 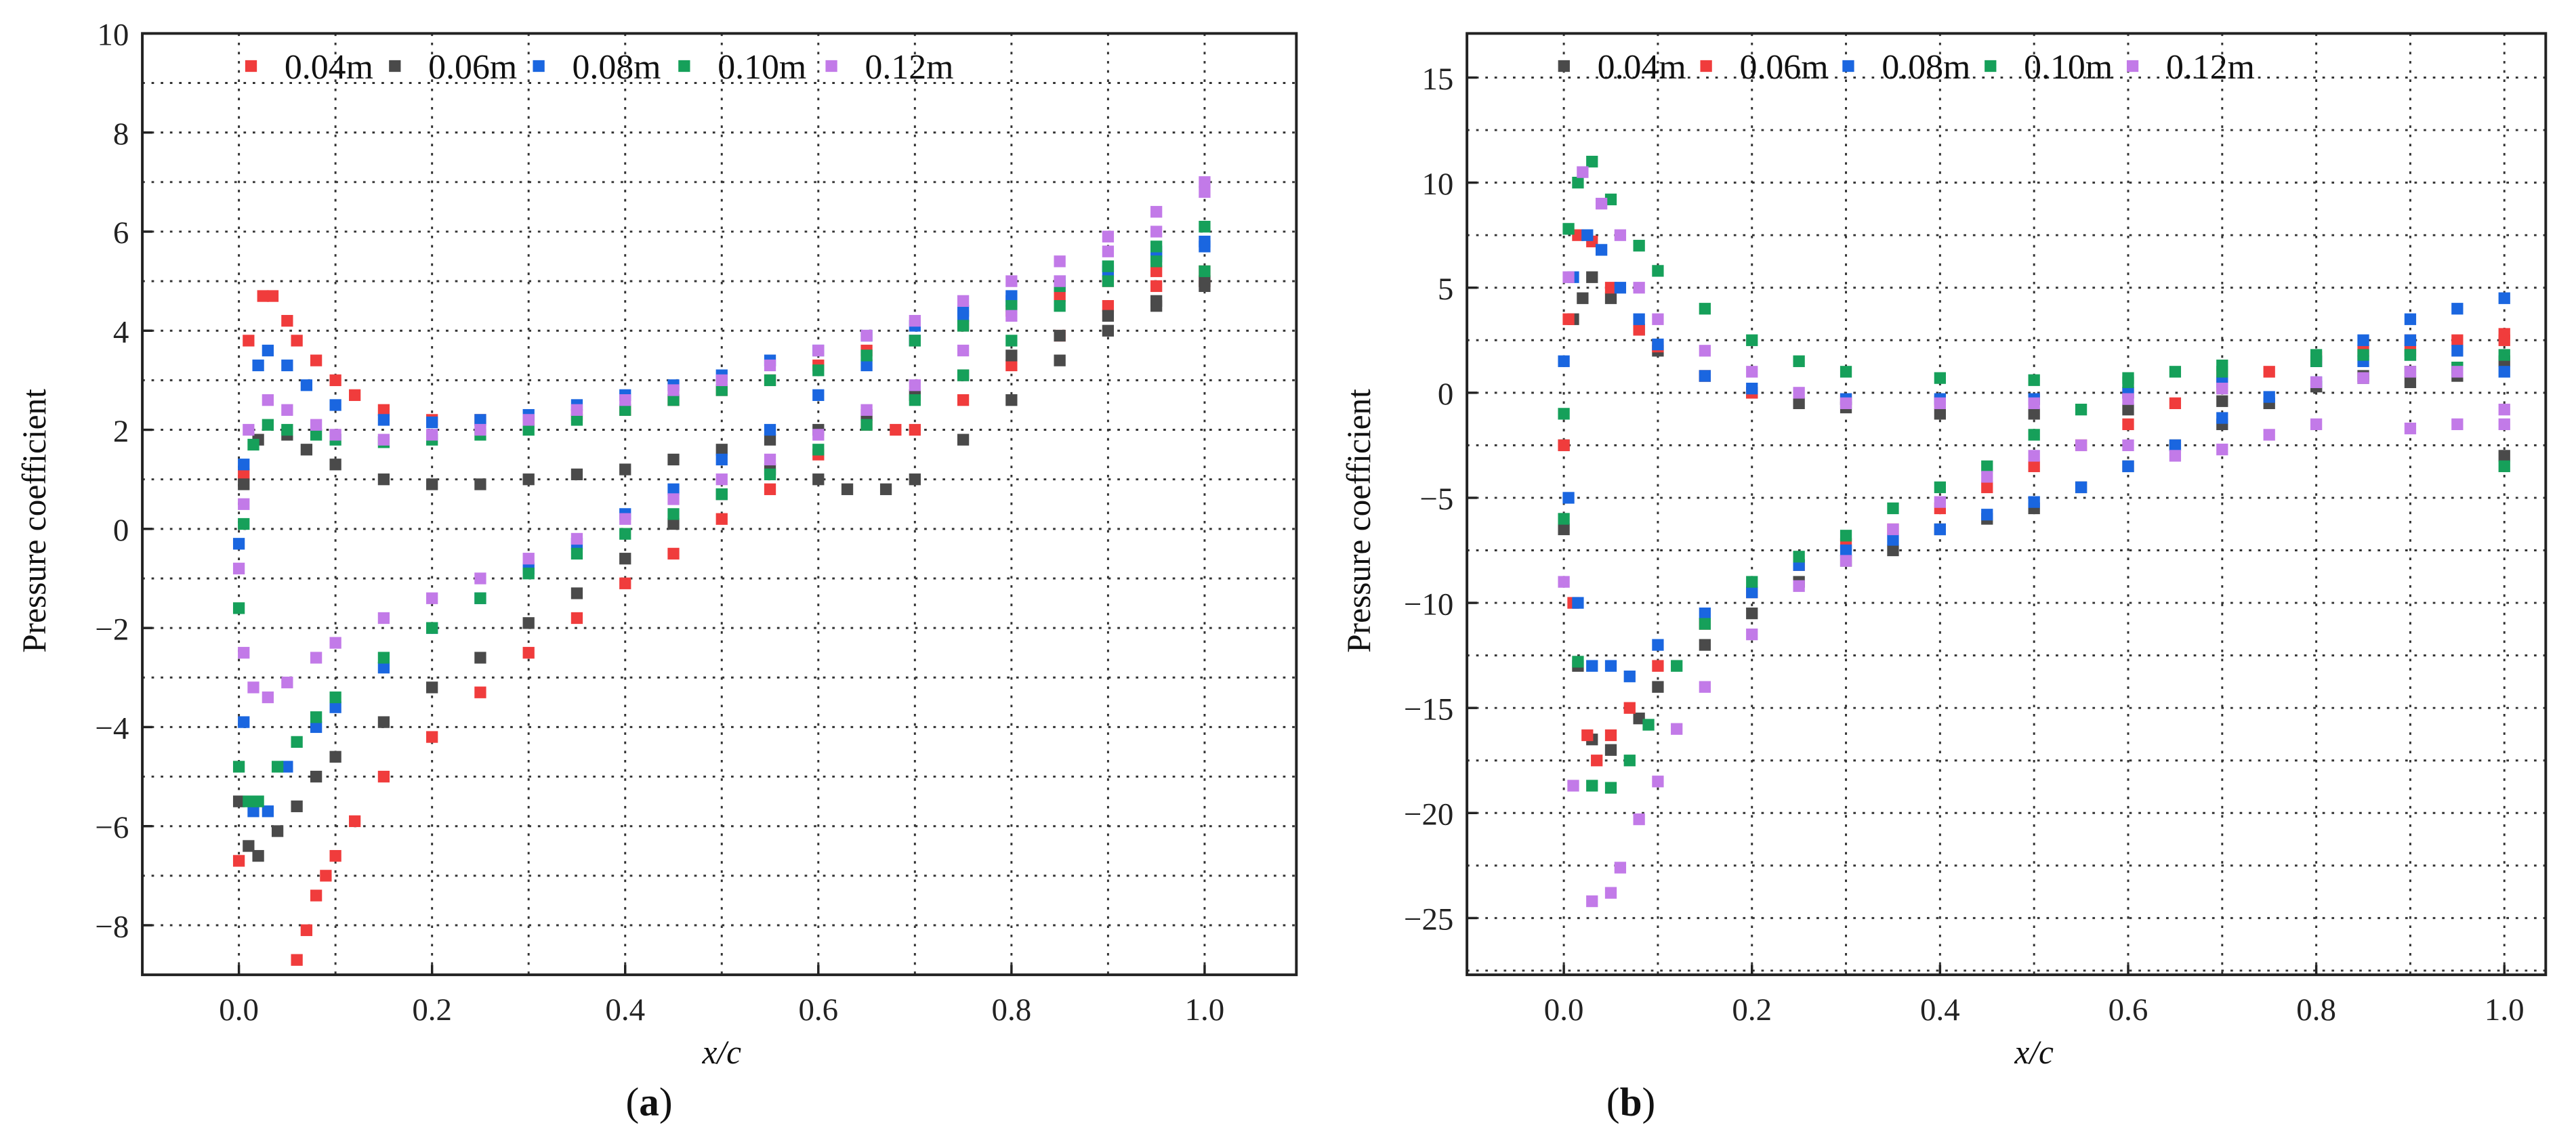 What do you see at coordinates (239, 1010) in the screenshot?
I see `x-tick-label: 0.0` at bounding box center [239, 1010].